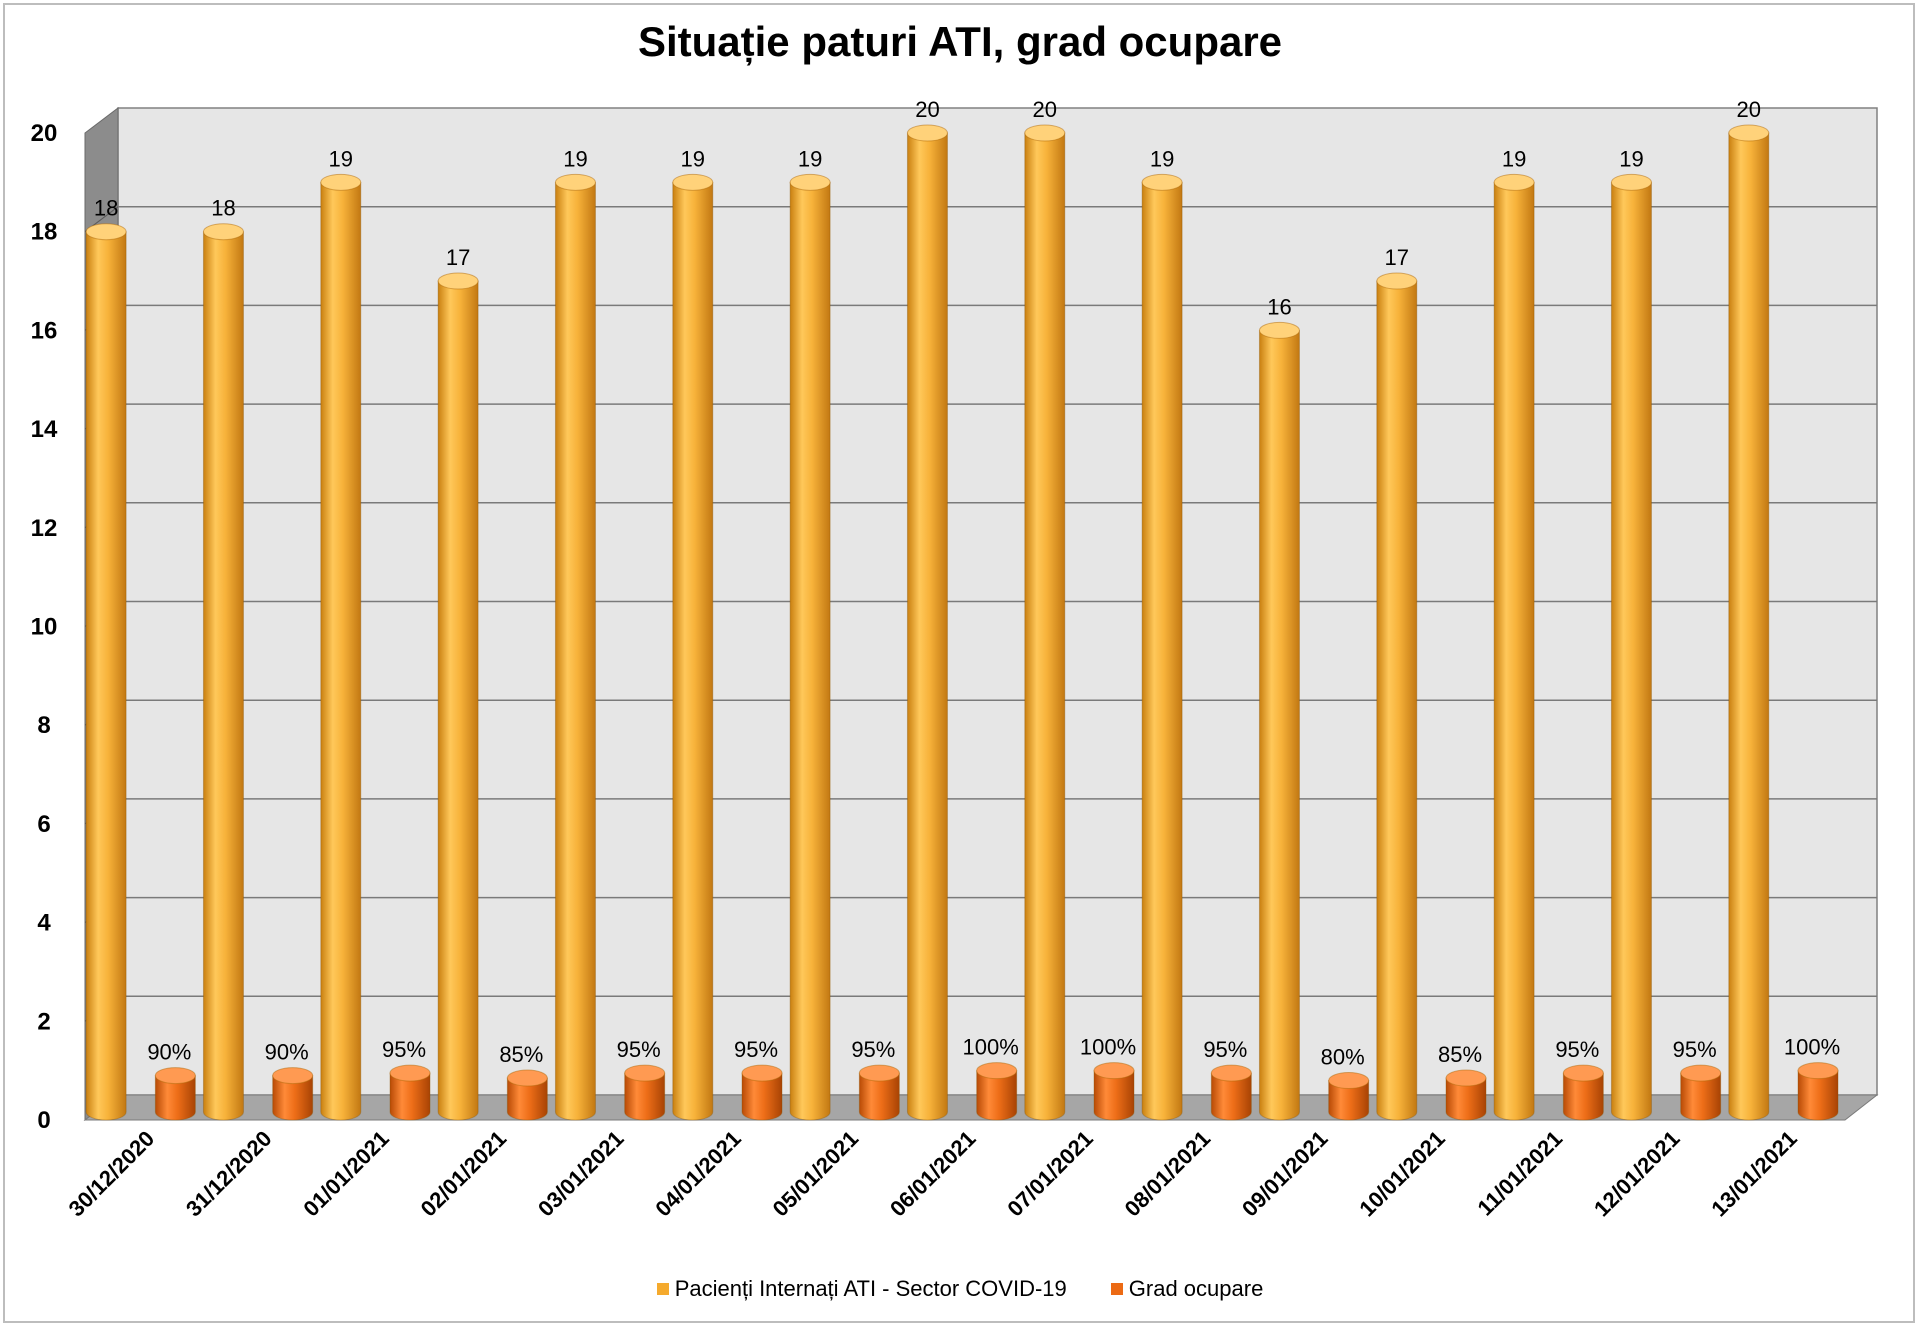 The width and height of the screenshot is (1920, 1328). Describe the element at coordinates (169, 1052) in the screenshot. I see `data-label-occupancy: 90%` at that location.